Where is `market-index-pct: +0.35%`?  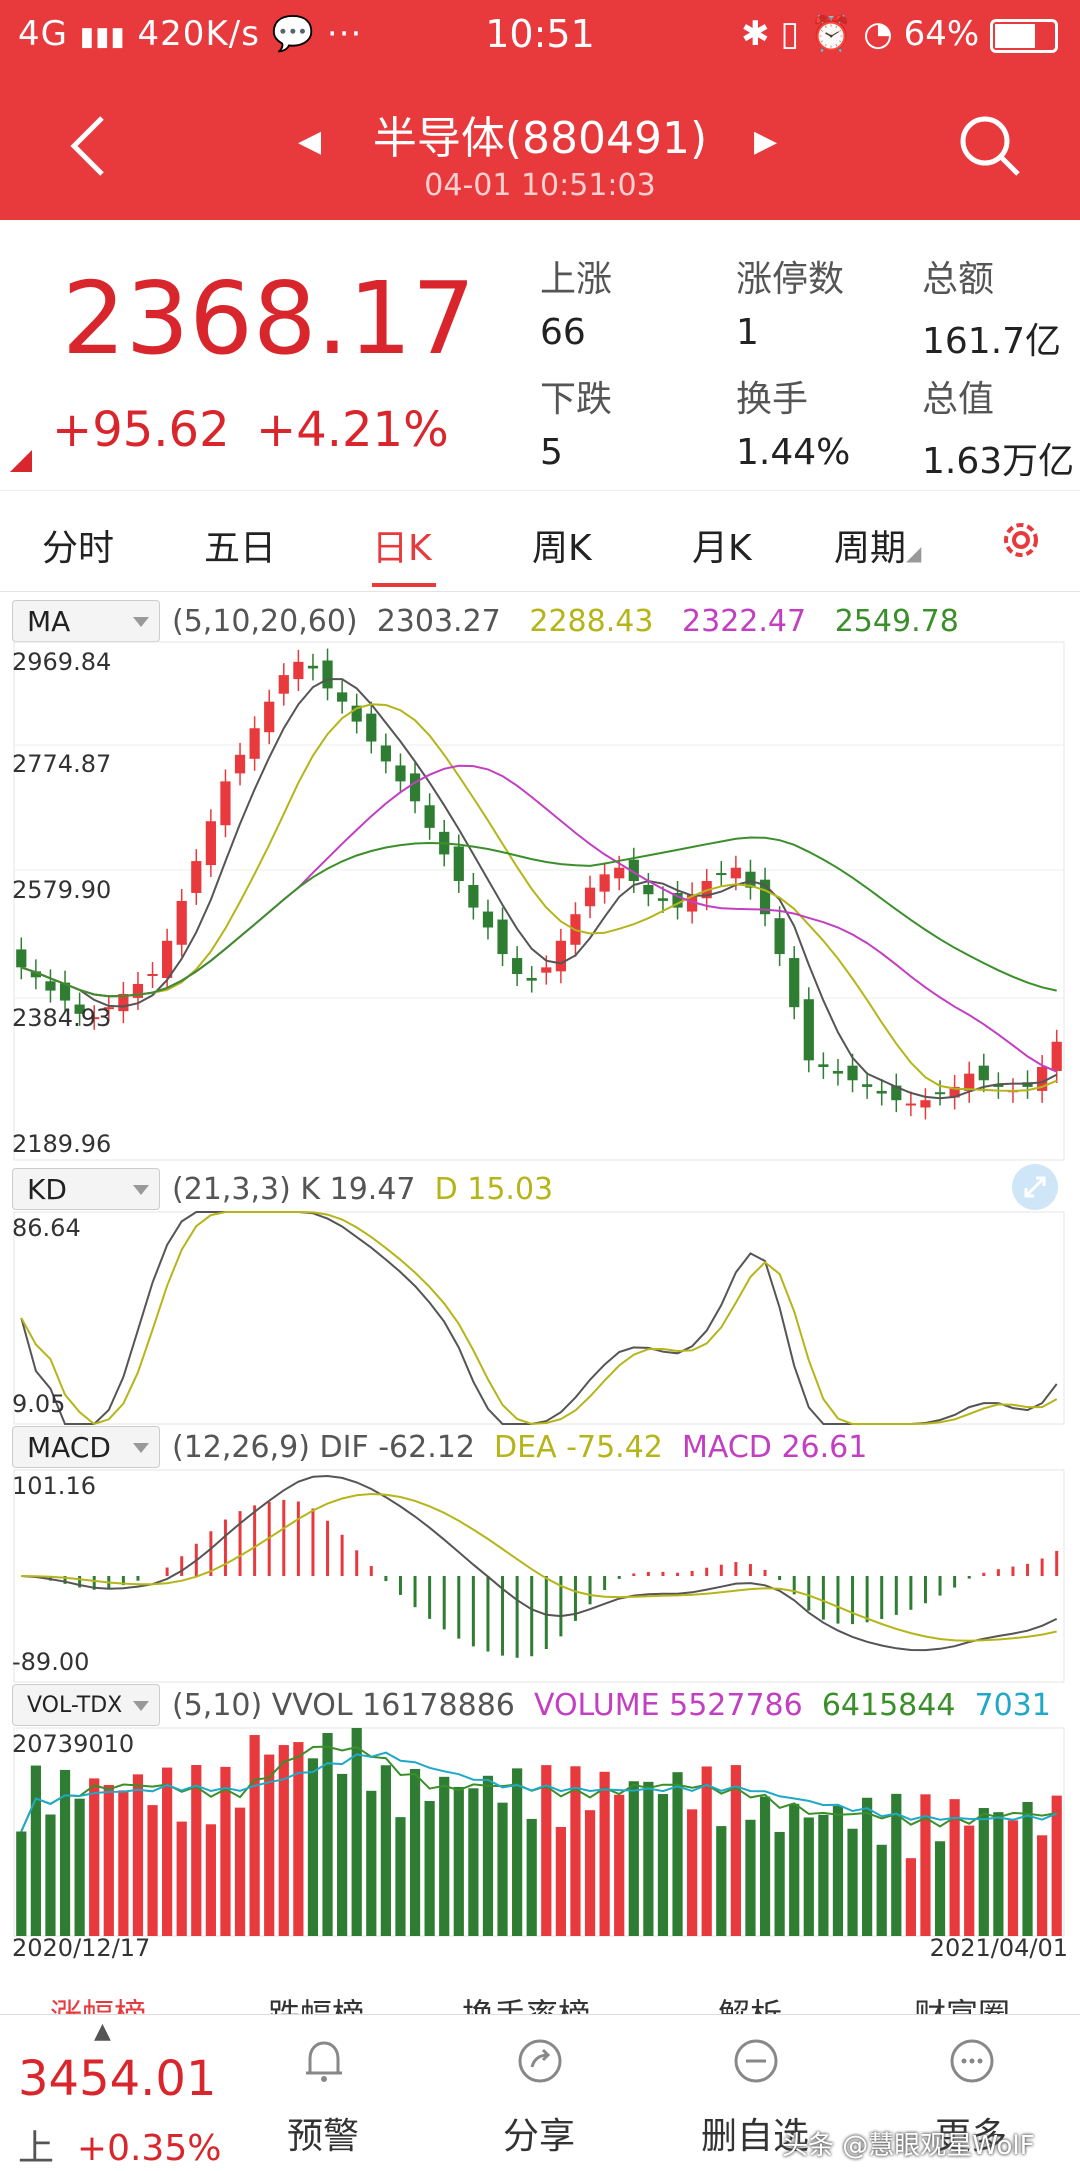
market-index-pct: +0.35% is located at coordinates (149, 2148).